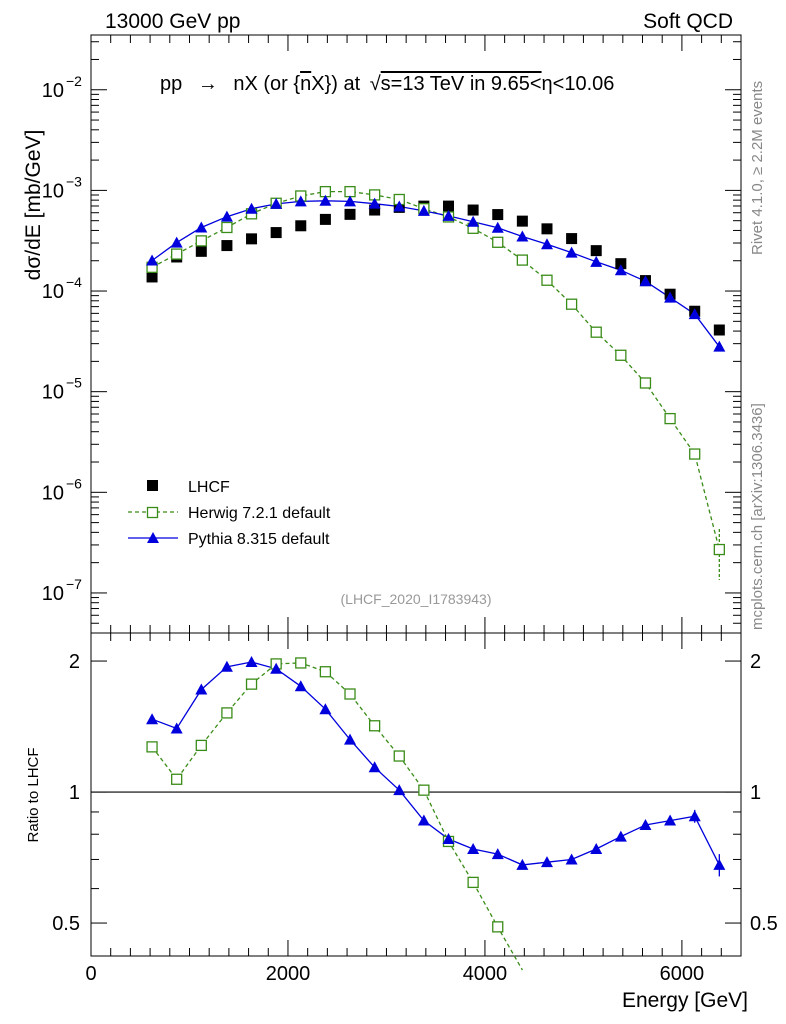 This screenshot has width=786, height=1024. Describe the element at coordinates (375, 84) in the screenshot. I see `title-sqrt: √` at that location.